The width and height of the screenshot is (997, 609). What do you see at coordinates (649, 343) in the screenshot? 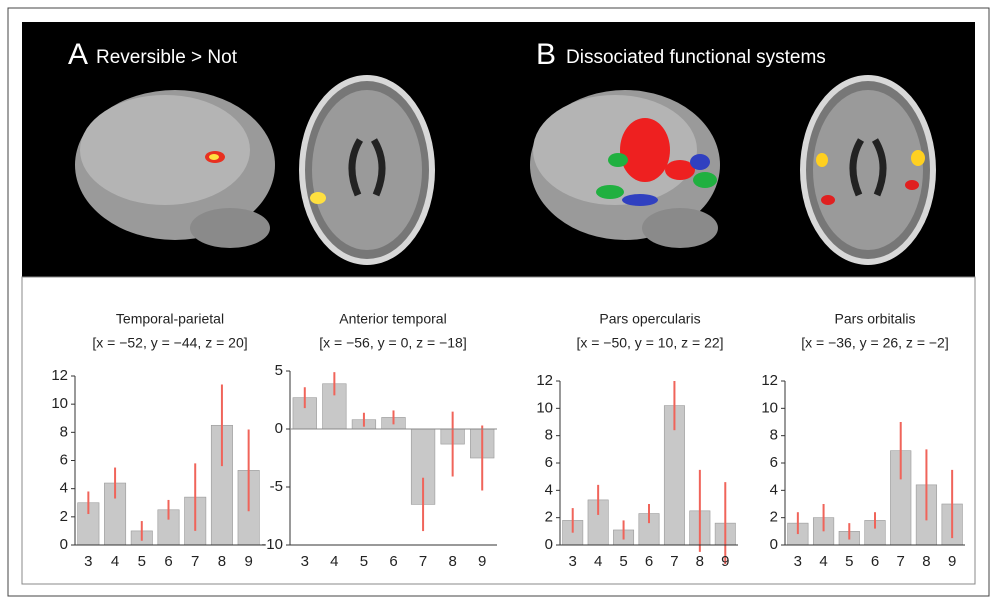
I see `chart-subtitle: [x = −50, y = 10, z = 22]` at bounding box center [649, 343].